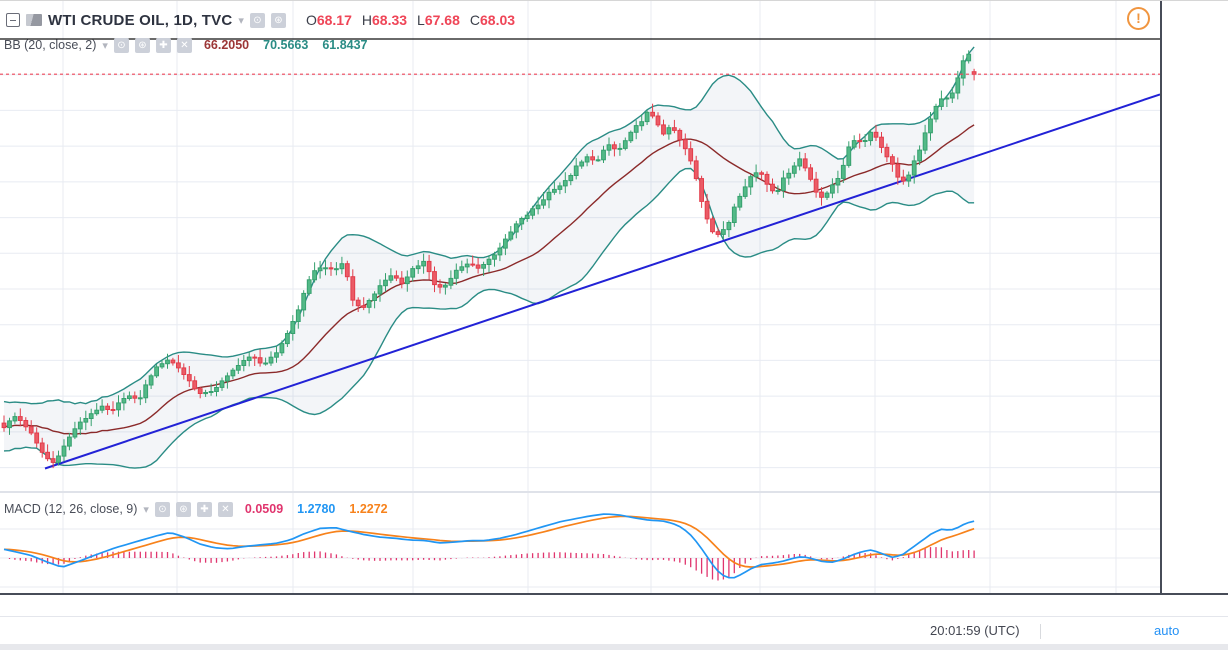  What do you see at coordinates (1203, 631) in the screenshot?
I see `gear-icon` at bounding box center [1203, 631].